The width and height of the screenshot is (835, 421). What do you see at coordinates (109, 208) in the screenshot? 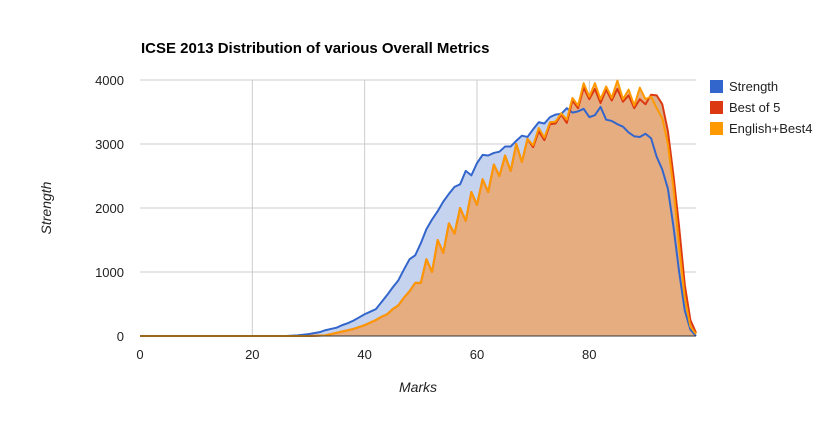
I see `y-tick-label: 2000` at bounding box center [109, 208].